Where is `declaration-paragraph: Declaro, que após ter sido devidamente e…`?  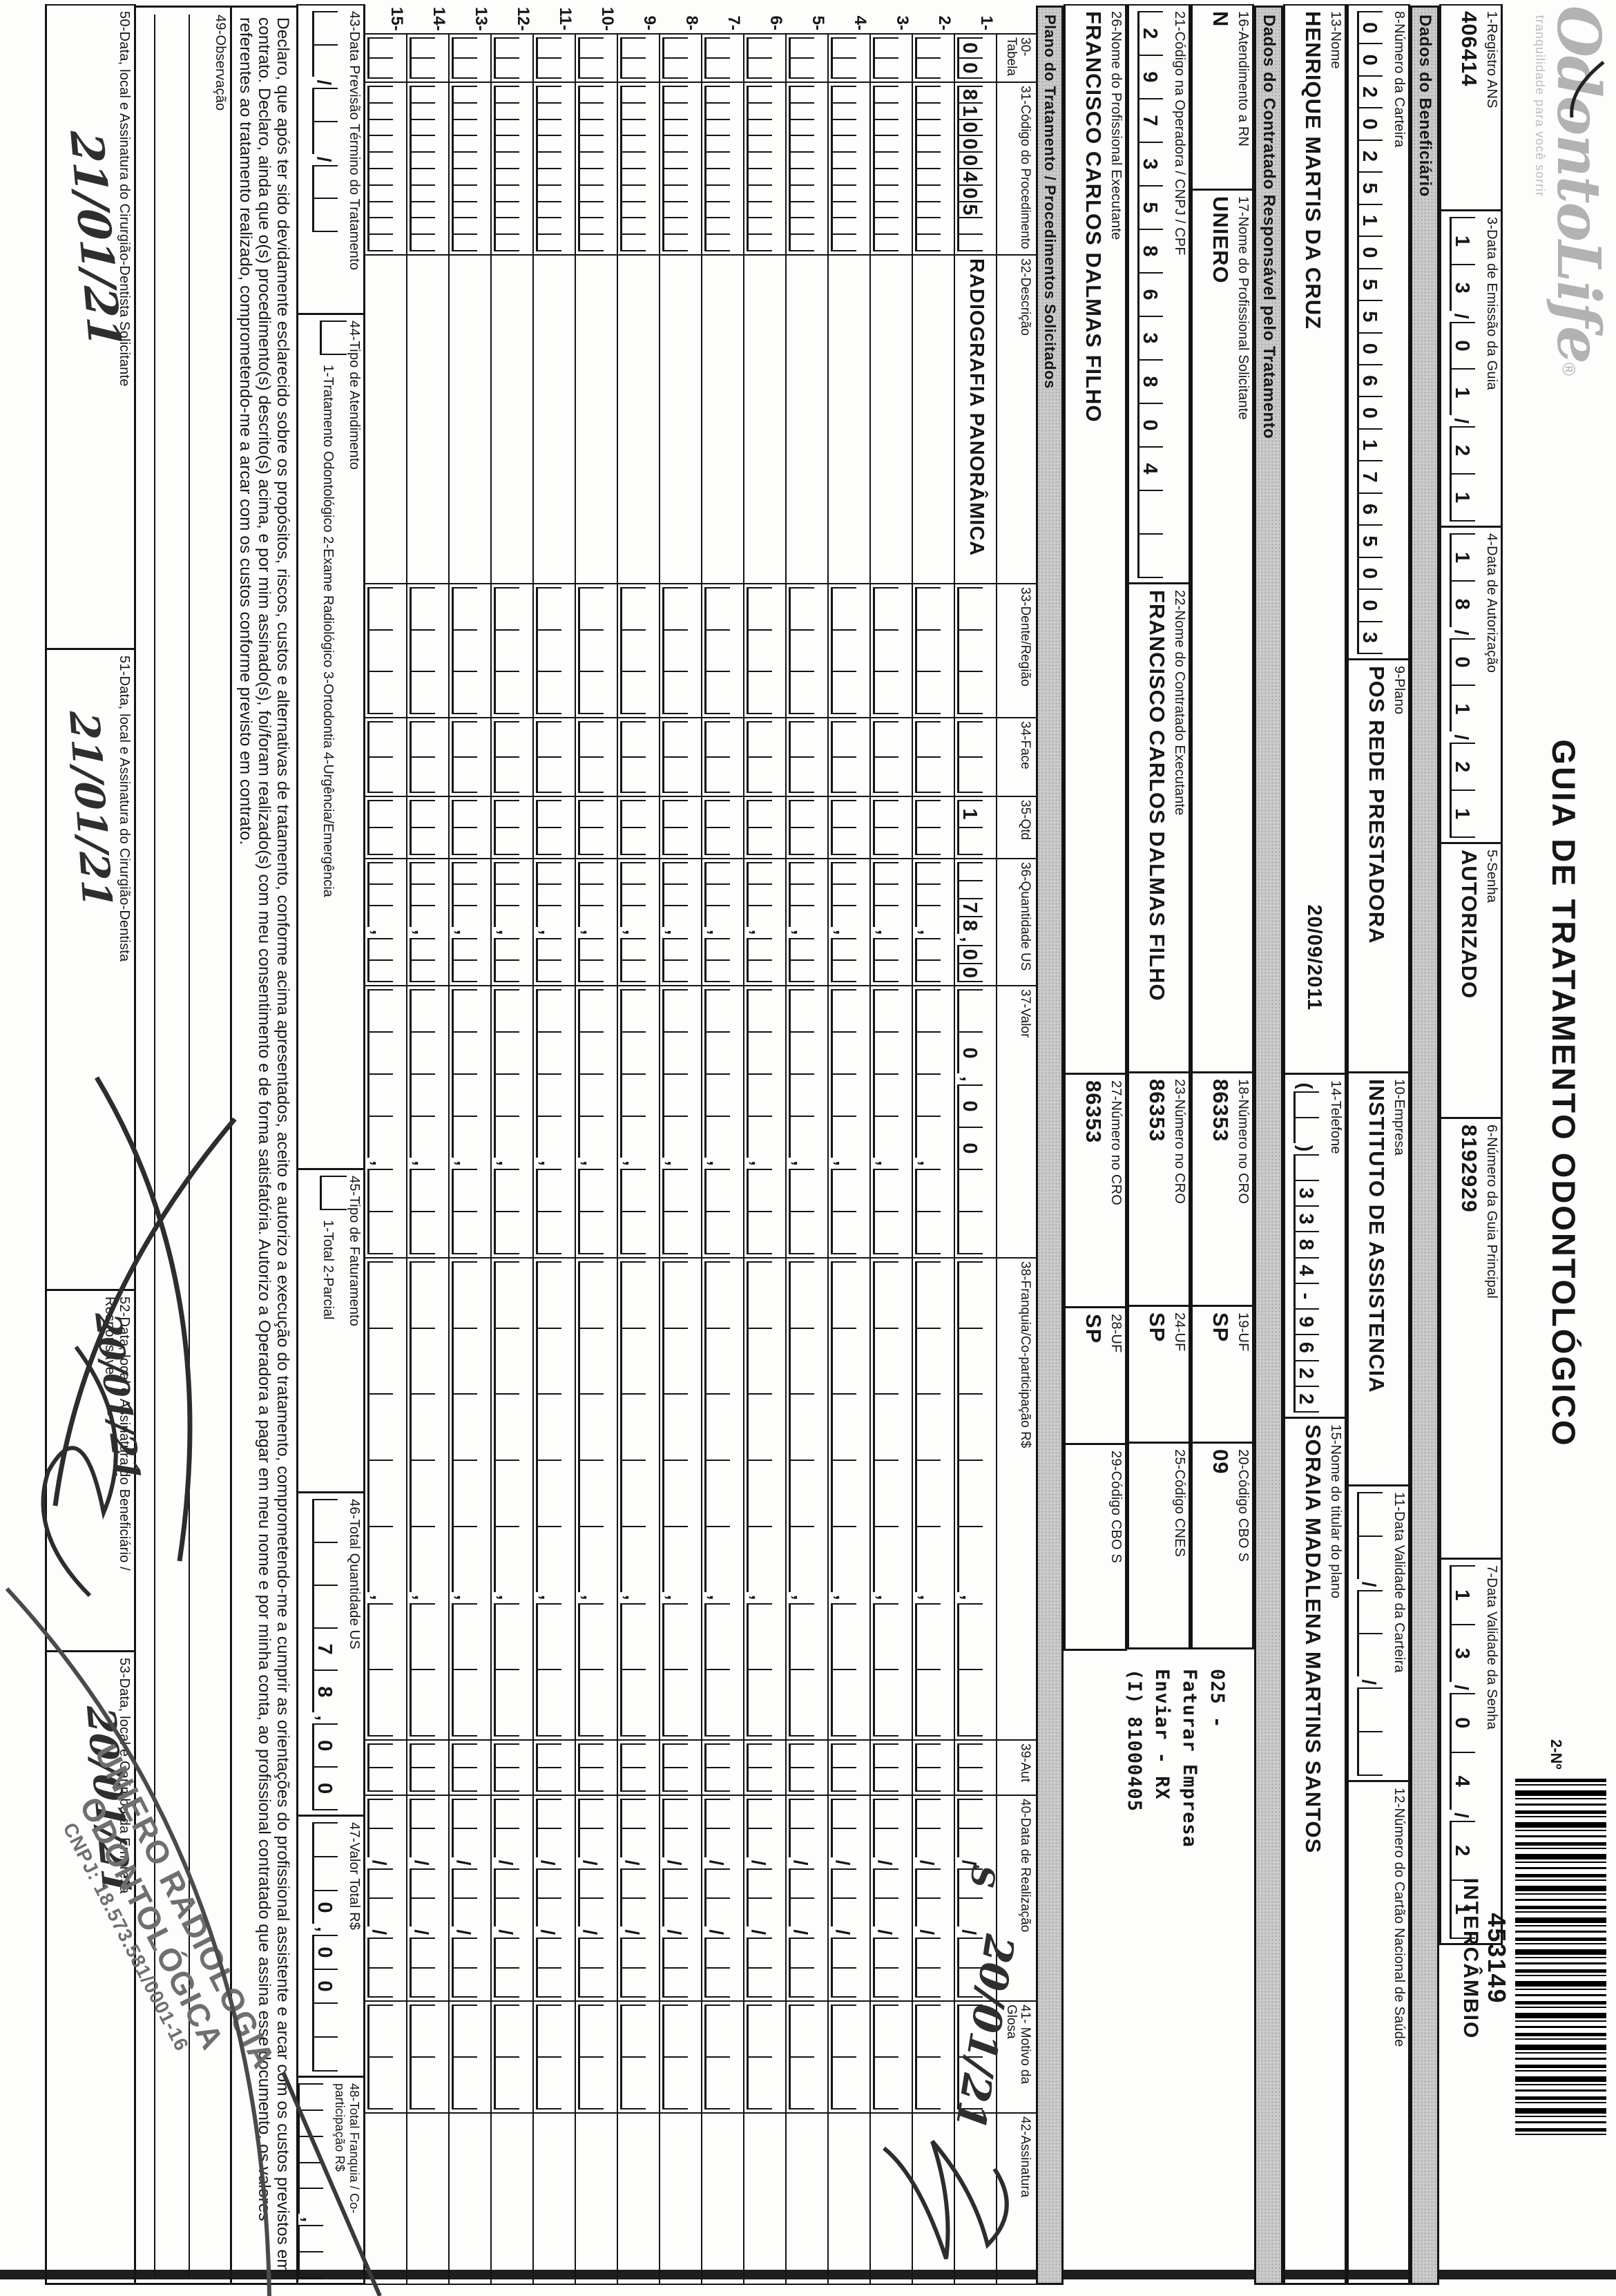 declaration-paragraph: Declaro, que após ter sido devidamente e… is located at coordinates (264, 1145).